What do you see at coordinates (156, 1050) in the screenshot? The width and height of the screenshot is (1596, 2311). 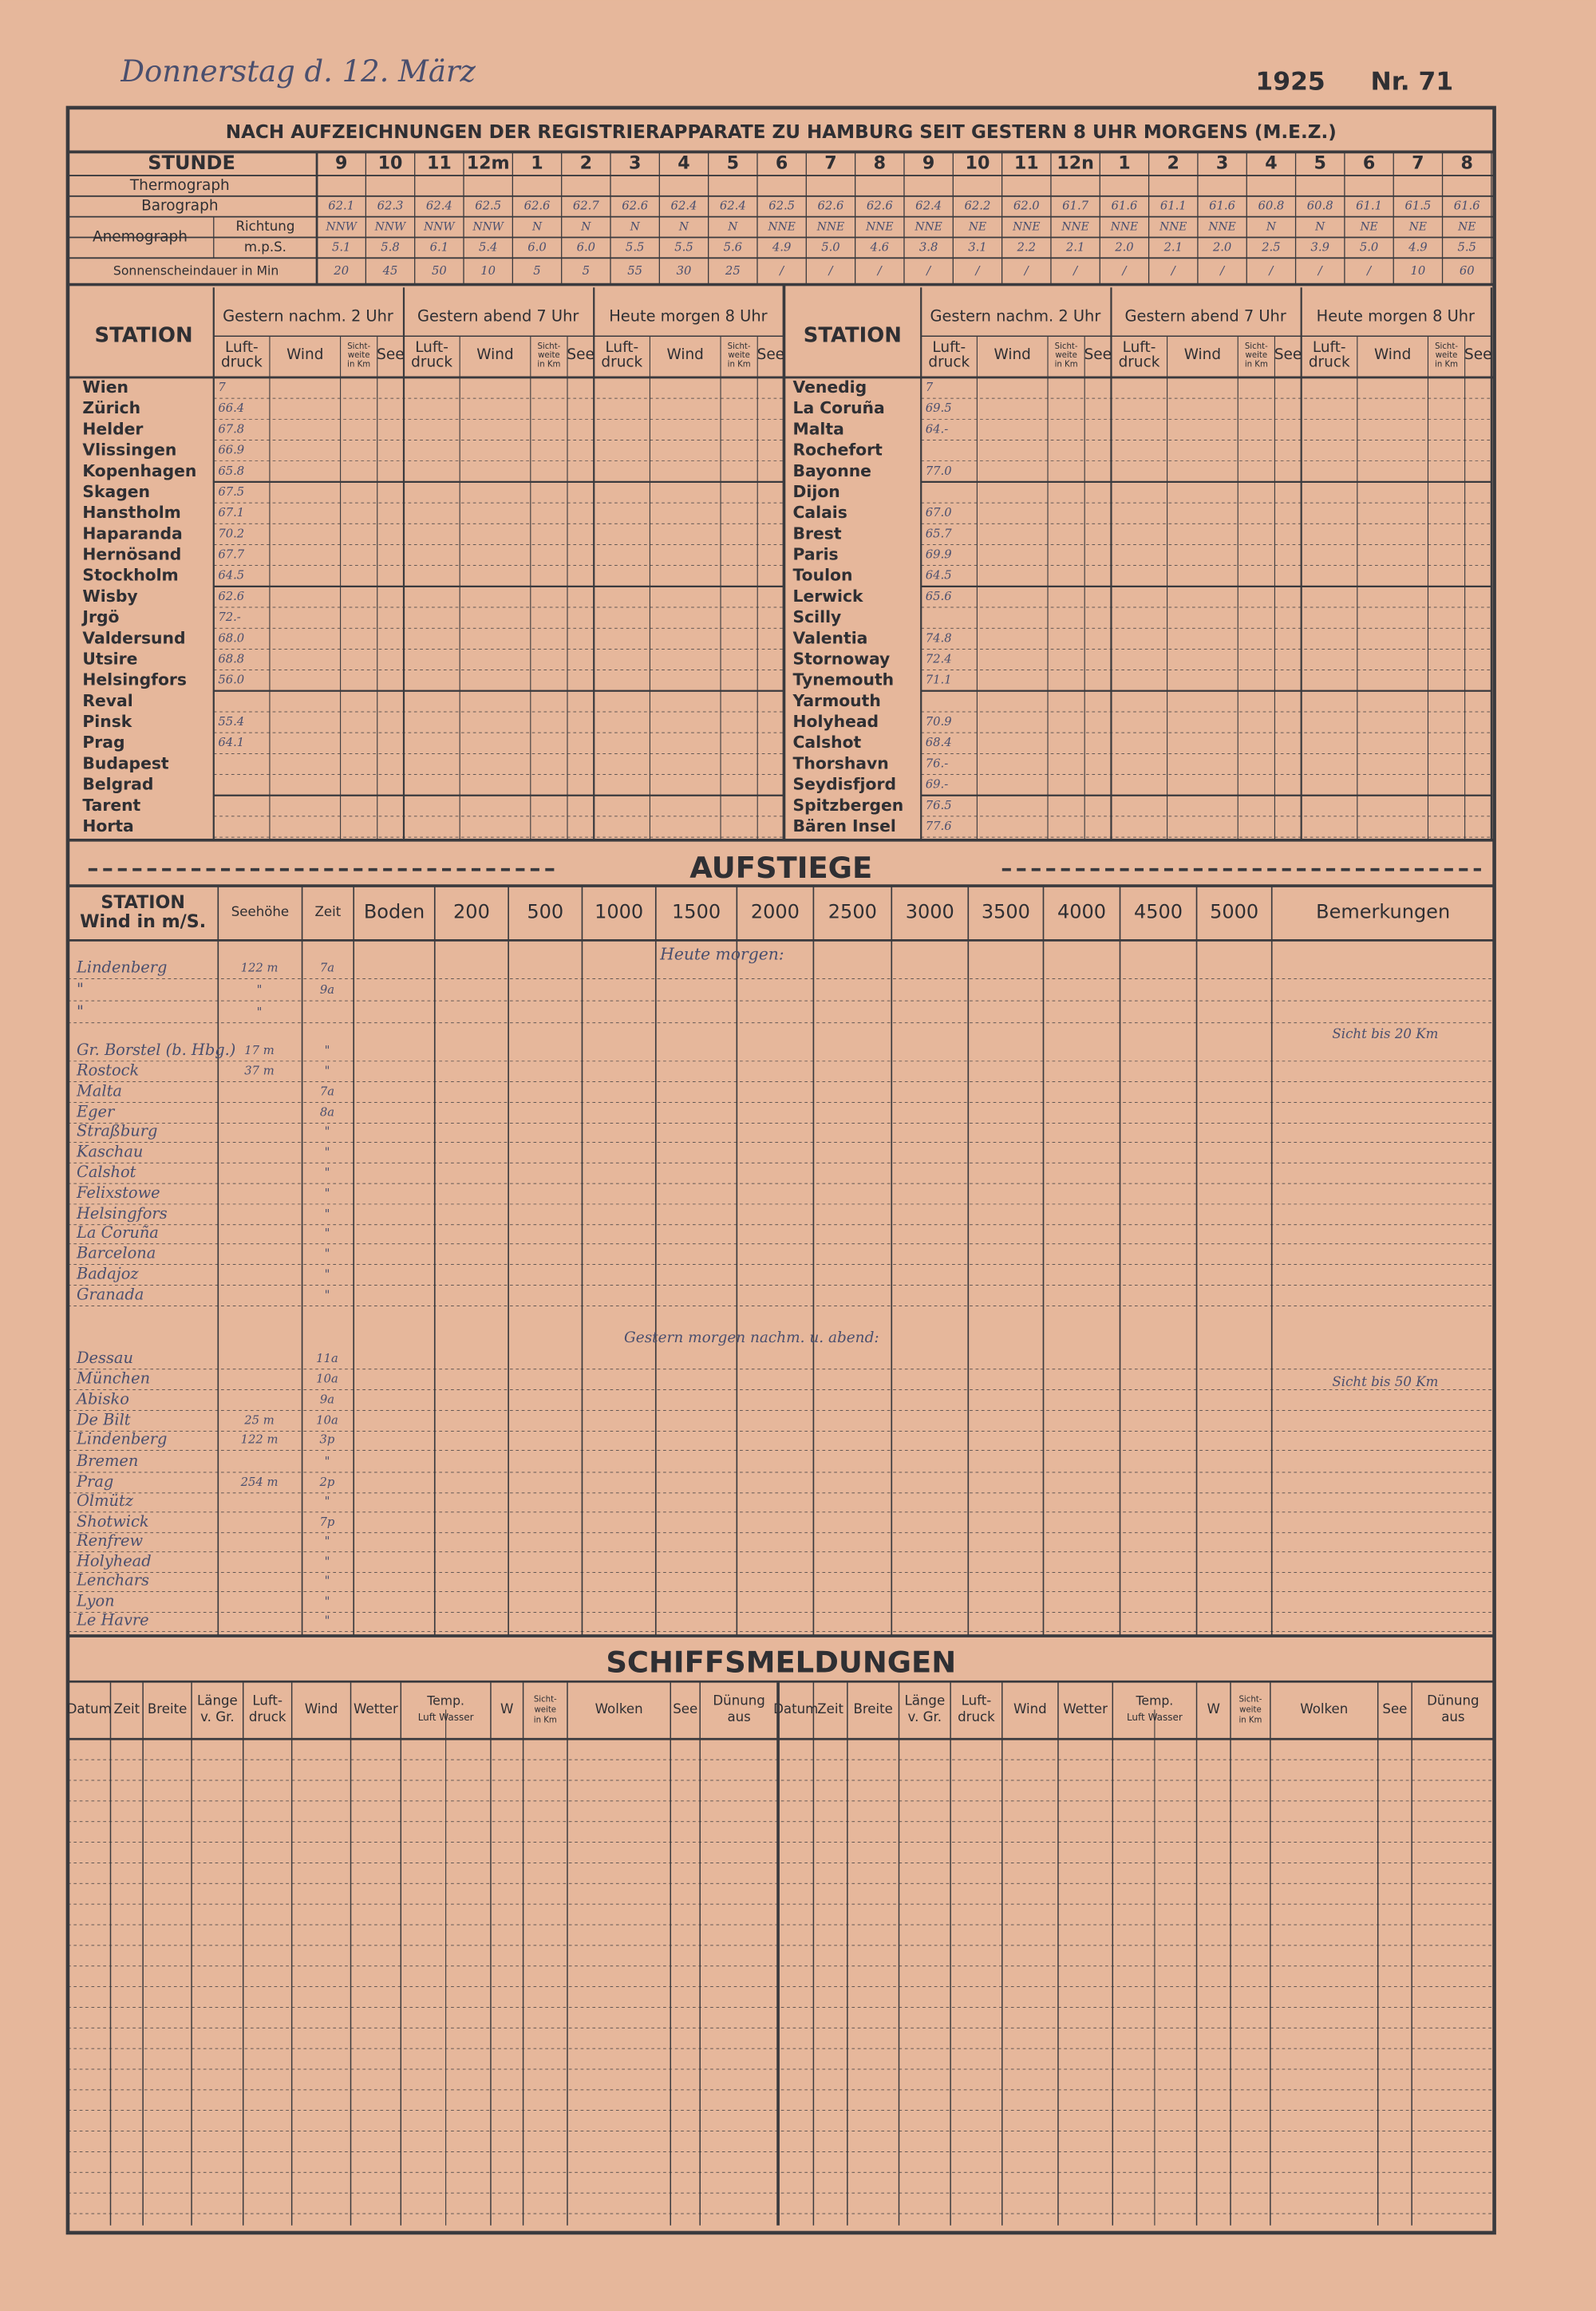 I see `station-name: Gr. Borstel (b. Hbg.)` at bounding box center [156, 1050].